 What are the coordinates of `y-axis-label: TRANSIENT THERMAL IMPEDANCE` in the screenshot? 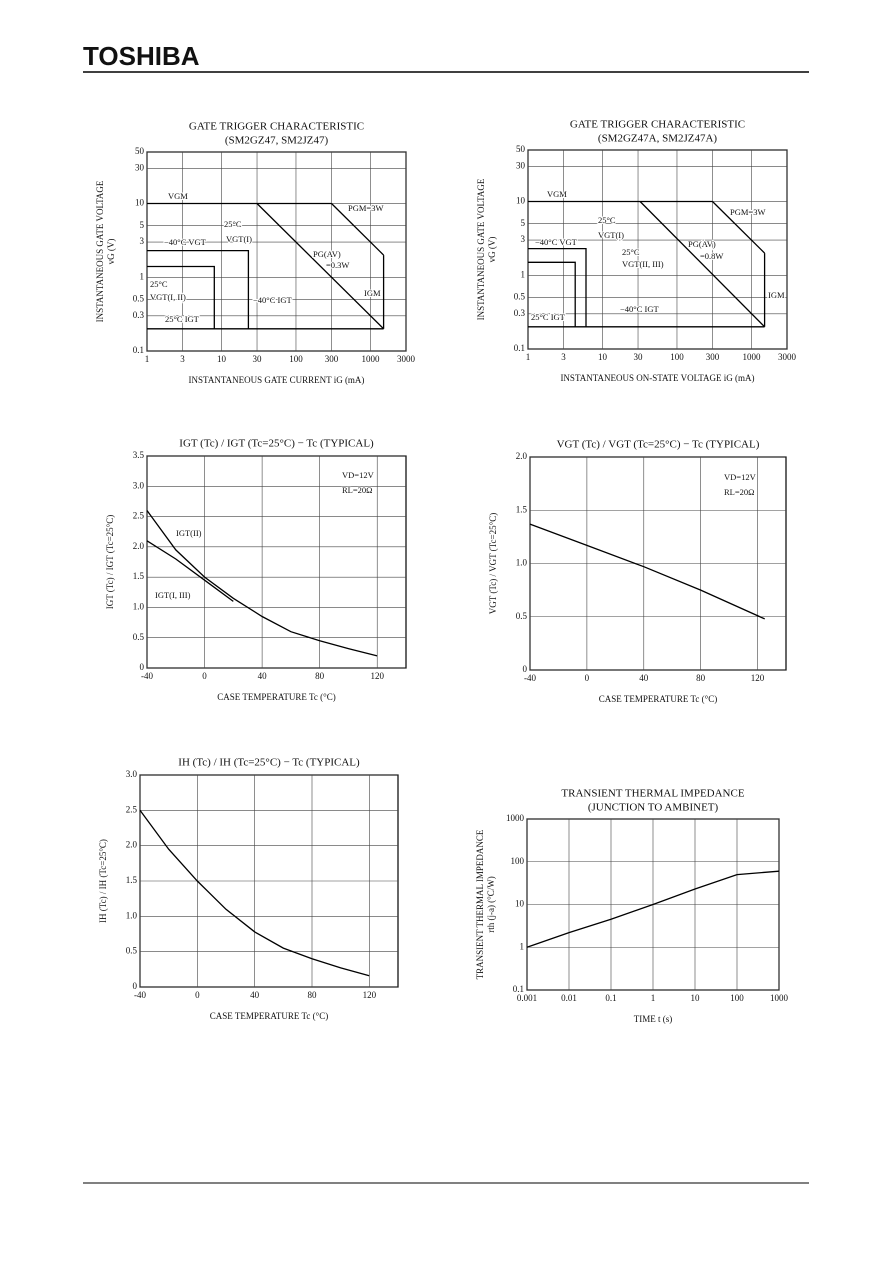 It's located at (480, 904).